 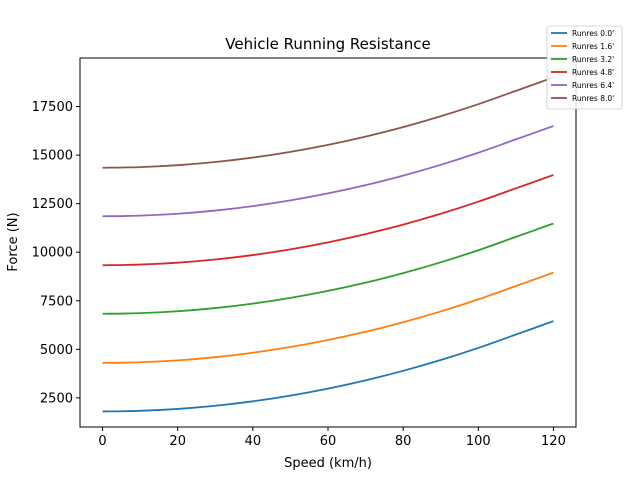 What do you see at coordinates (52, 156) in the screenshot?
I see `y-tick-label: 15000` at bounding box center [52, 156].